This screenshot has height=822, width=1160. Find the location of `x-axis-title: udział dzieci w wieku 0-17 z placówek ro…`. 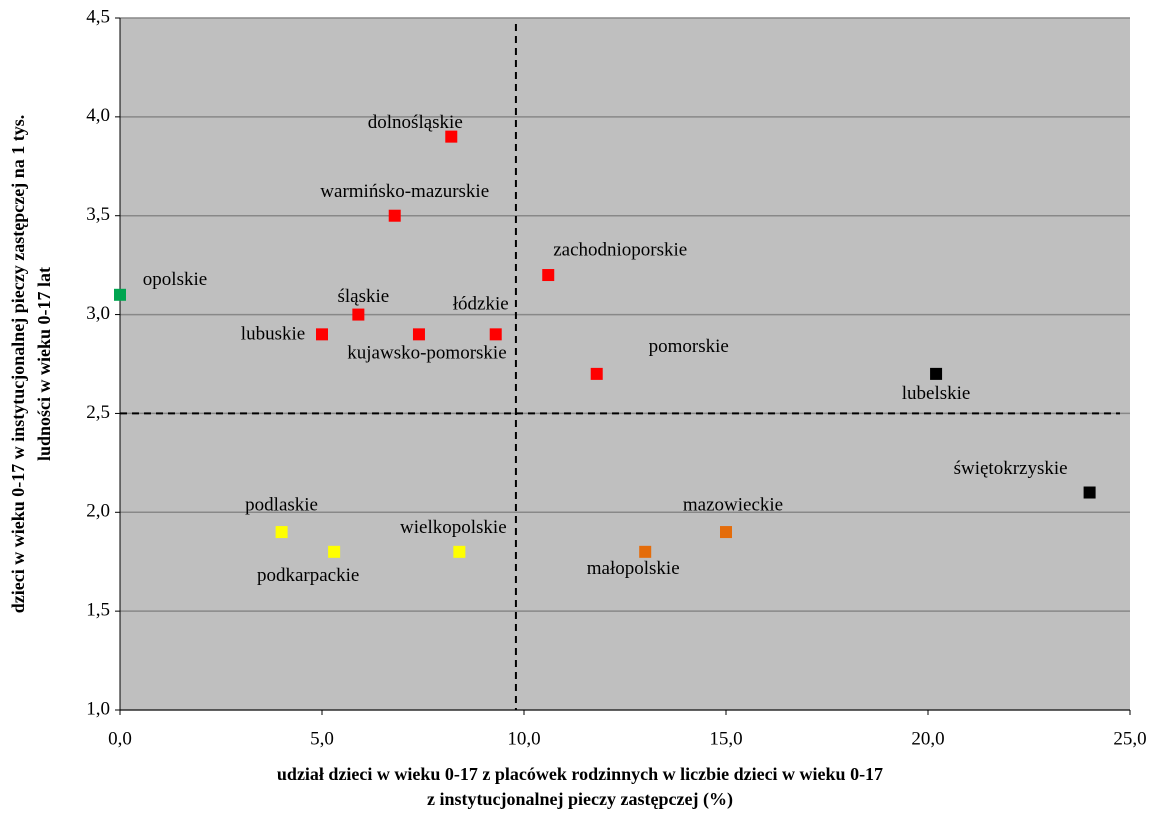

x-axis-title: udział dzieci w wieku 0-17 z placówek ro… is located at coordinates (580, 774).